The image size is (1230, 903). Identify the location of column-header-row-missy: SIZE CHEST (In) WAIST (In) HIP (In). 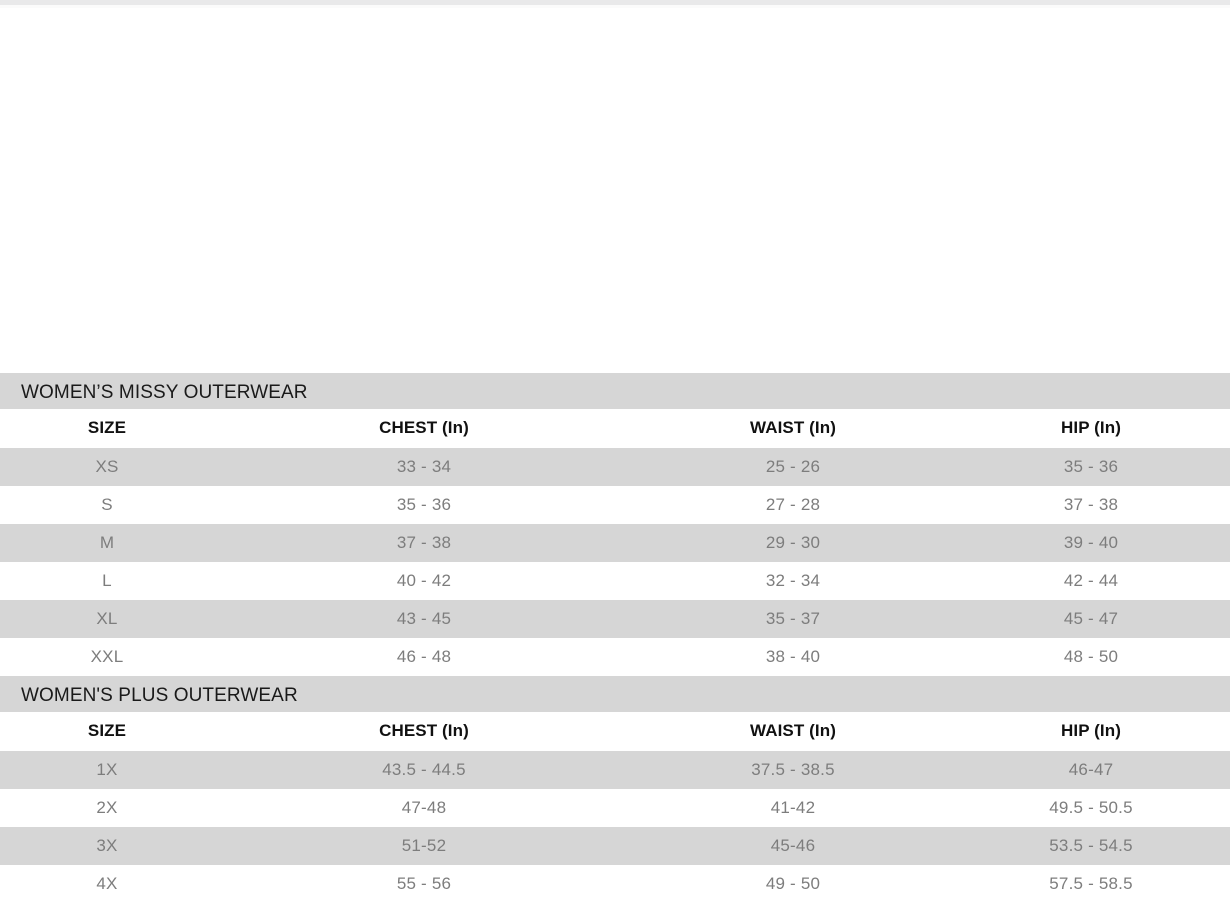
(615, 428).